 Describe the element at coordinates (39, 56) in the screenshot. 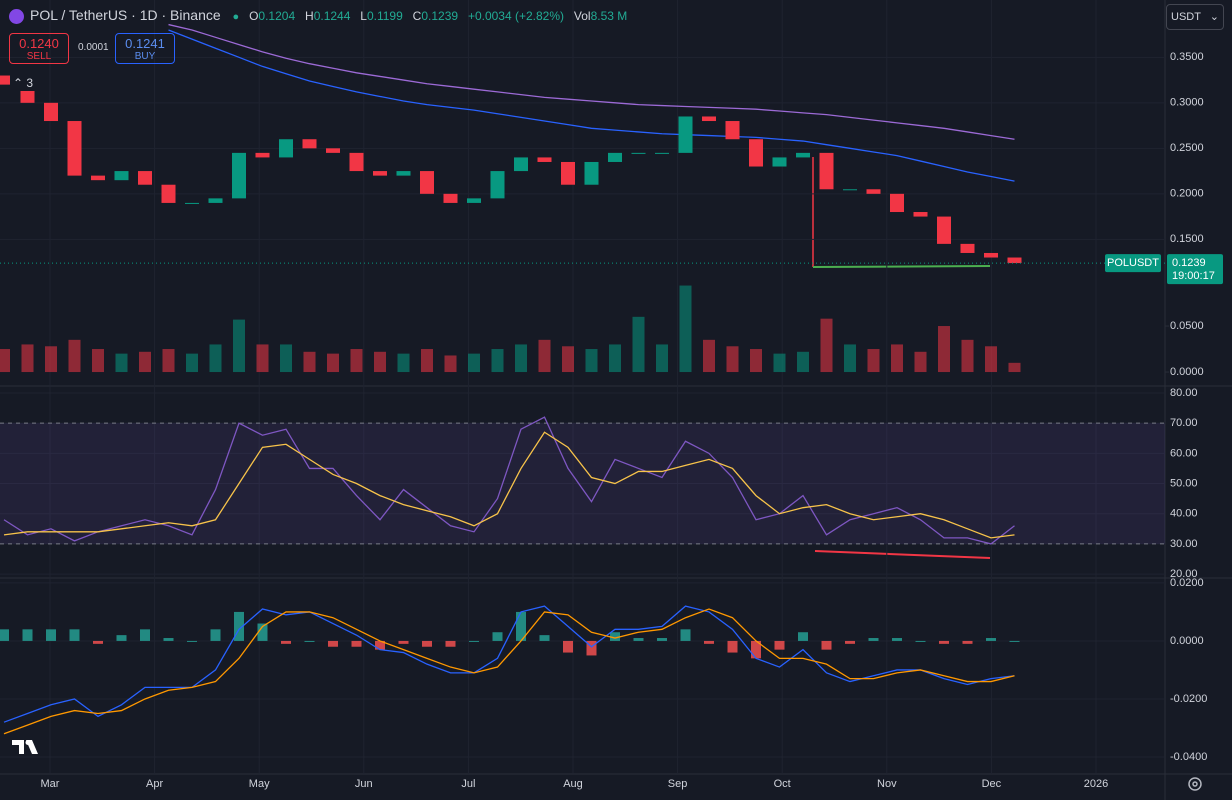

I see `sell-label: SELL` at that location.